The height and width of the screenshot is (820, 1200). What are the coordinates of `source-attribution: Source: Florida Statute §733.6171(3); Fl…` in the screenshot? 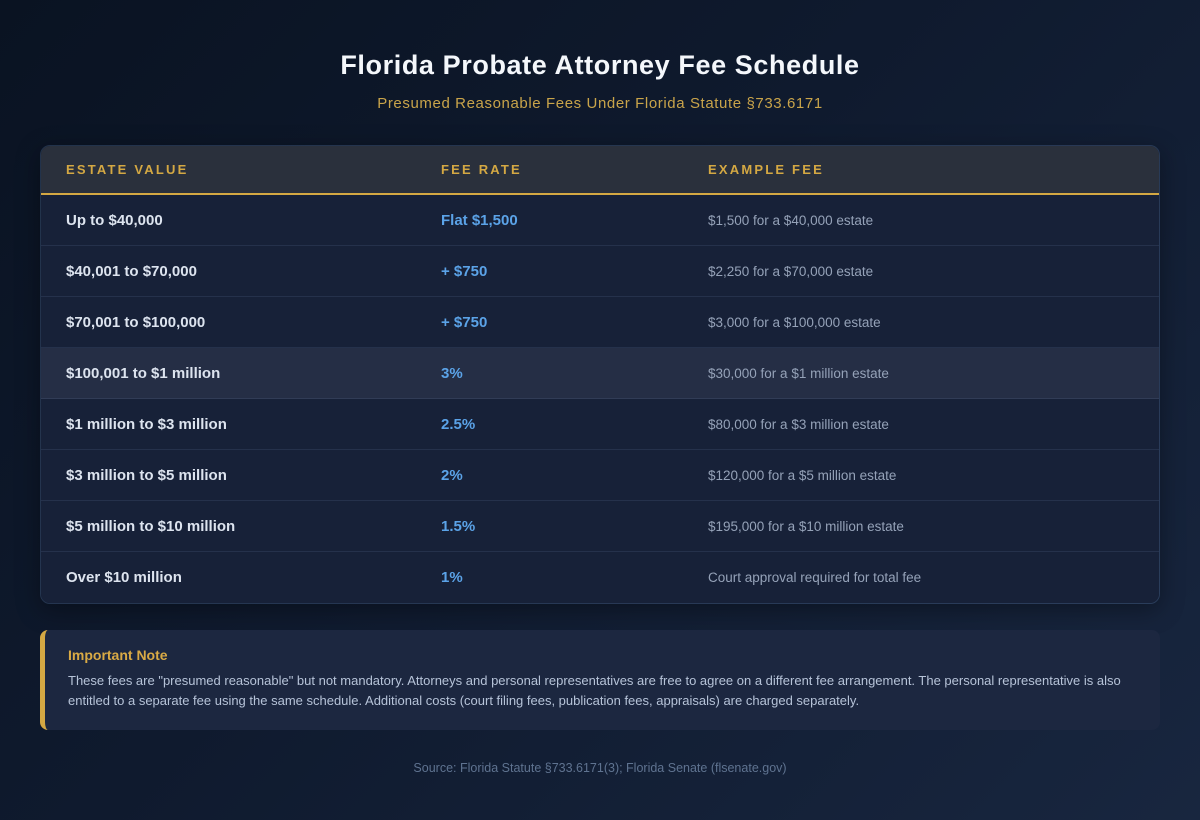 It's located at (600, 768).